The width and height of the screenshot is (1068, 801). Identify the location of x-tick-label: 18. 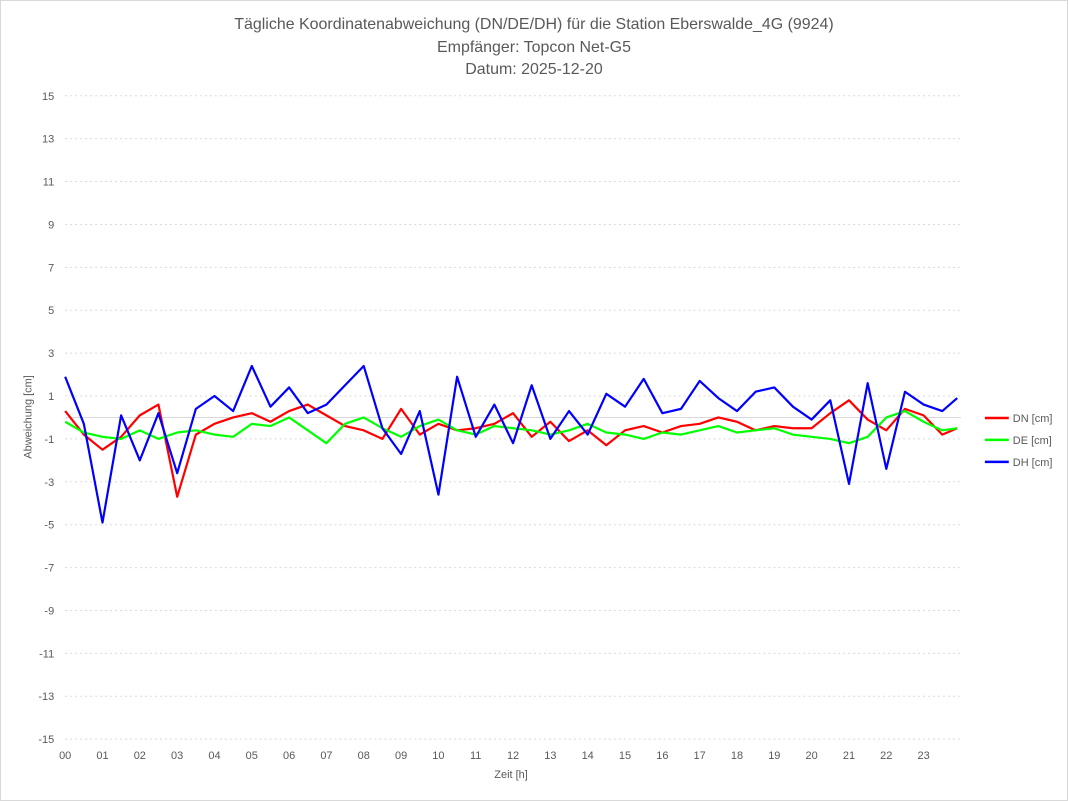
(737, 756).